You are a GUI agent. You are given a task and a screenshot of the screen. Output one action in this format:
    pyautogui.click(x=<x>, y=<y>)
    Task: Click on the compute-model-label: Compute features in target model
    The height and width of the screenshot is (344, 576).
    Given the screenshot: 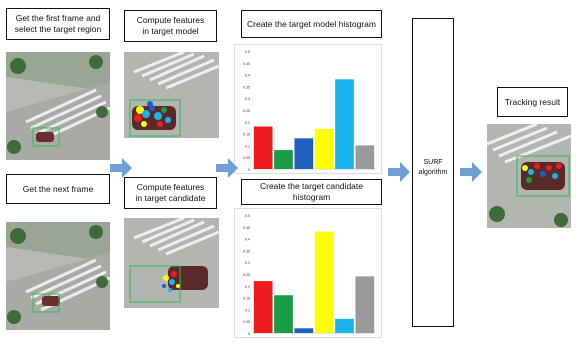 What is the action you would take?
    pyautogui.click(x=170, y=26)
    